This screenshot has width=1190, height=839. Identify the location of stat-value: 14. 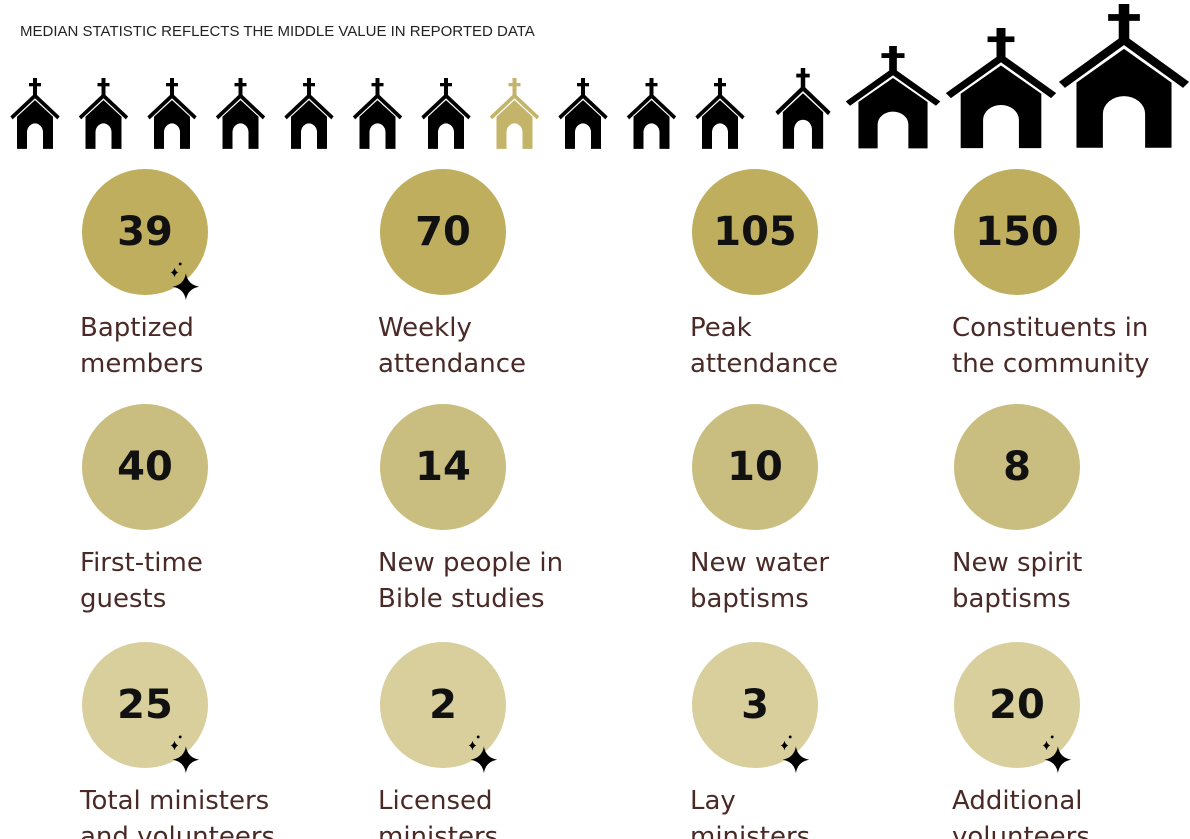
(443, 467).